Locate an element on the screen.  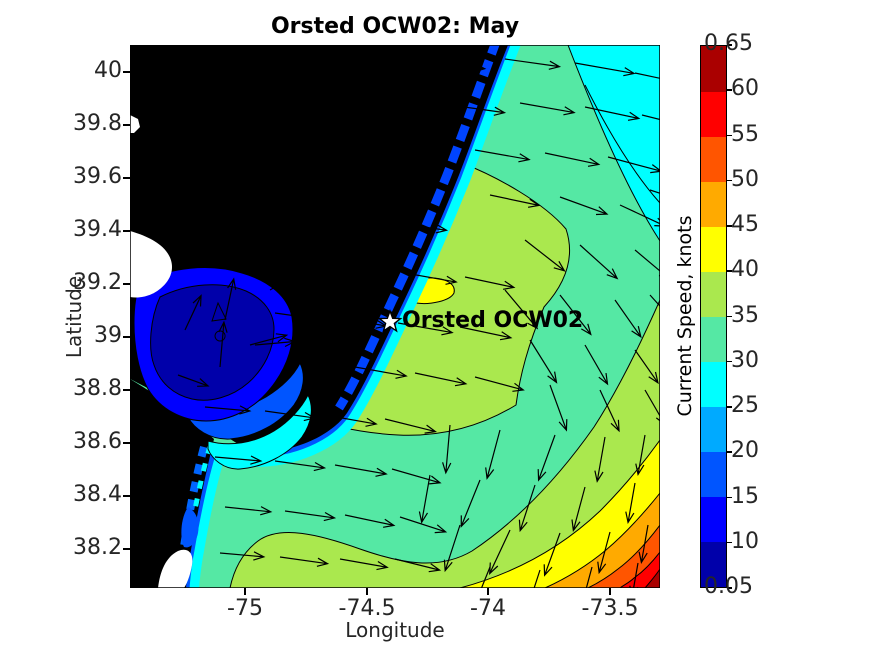
x-tick-label: -73.5 is located at coordinates (610, 608).